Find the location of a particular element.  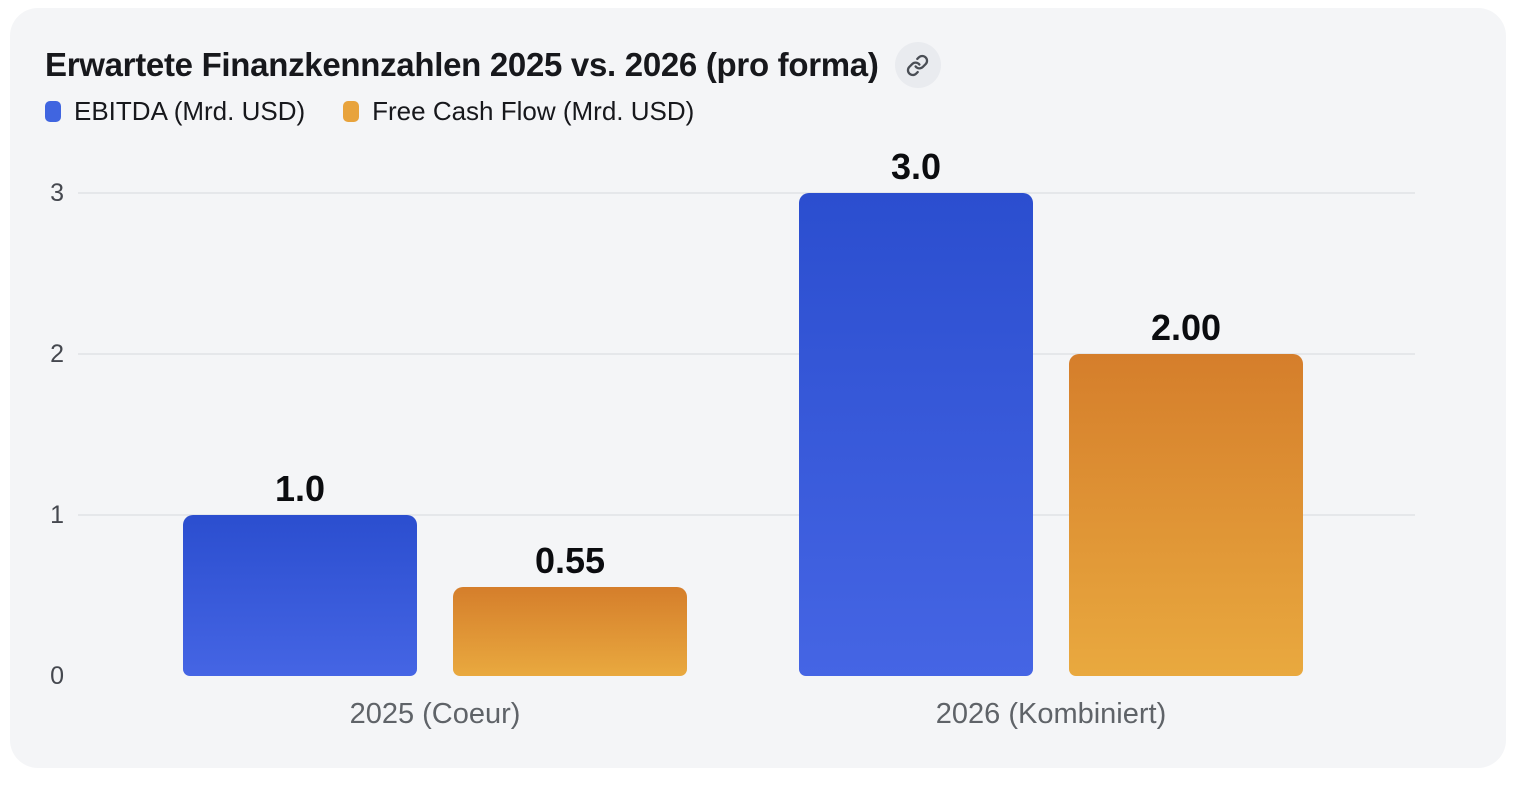

legend-label-free-cash-flow: Free Cash Flow (Mrd. USD) is located at coordinates (533, 111).